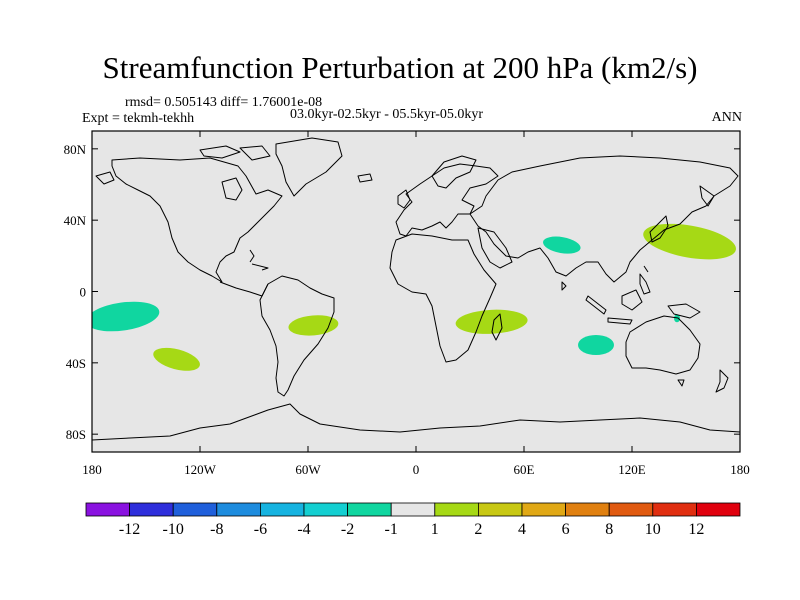 Image resolution: width=800 pixels, height=600 pixels. I want to click on coast-alaska-tip, so click(105, 178).